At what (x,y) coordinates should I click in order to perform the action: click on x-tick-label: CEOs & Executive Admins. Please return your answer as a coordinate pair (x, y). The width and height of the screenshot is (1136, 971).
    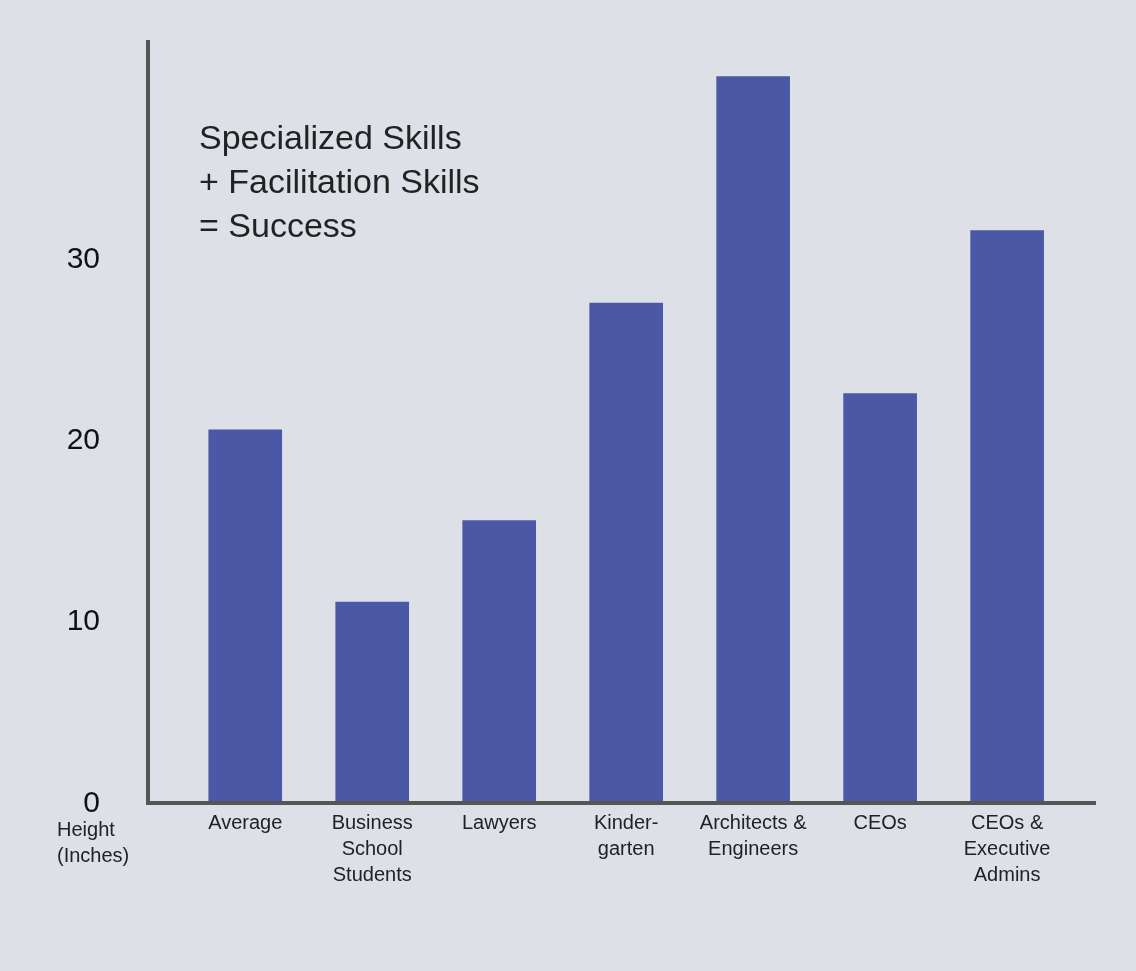
    Looking at the image, I should click on (1007, 848).